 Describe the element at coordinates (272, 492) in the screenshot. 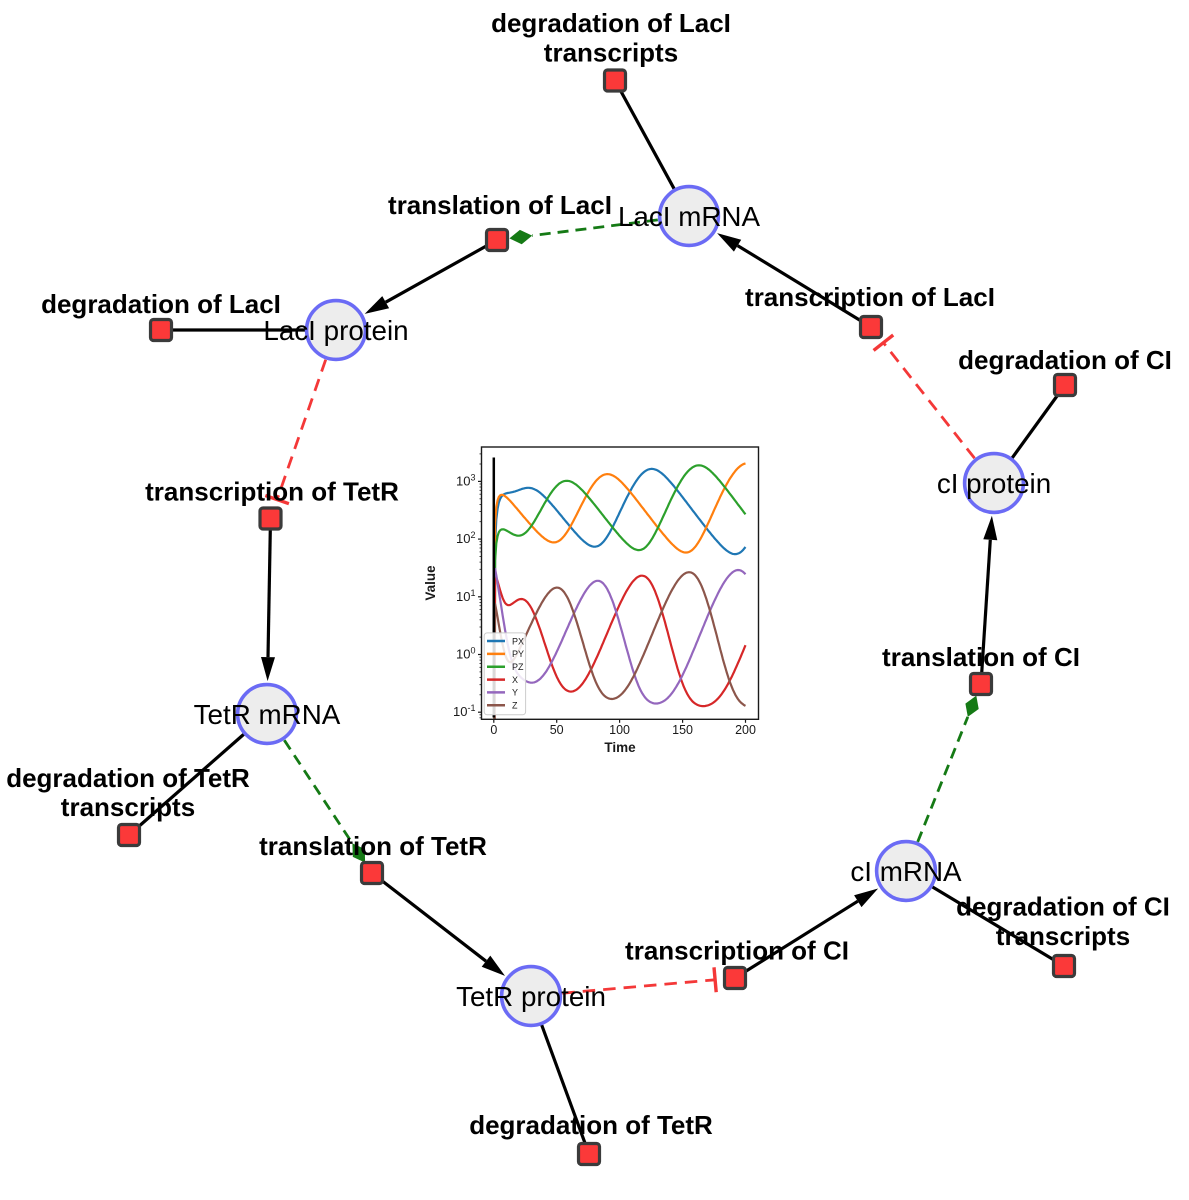

I see `svg-text: transcription of TetR` at that location.